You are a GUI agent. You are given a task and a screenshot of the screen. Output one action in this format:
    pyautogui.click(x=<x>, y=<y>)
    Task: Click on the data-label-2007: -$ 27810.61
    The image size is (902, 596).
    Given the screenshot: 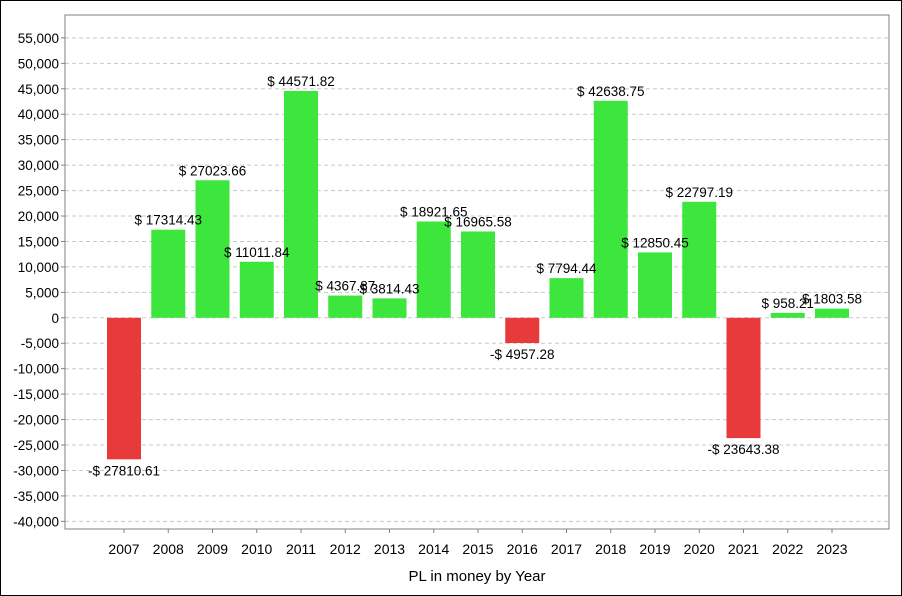 What is the action you would take?
    pyautogui.click(x=124, y=470)
    